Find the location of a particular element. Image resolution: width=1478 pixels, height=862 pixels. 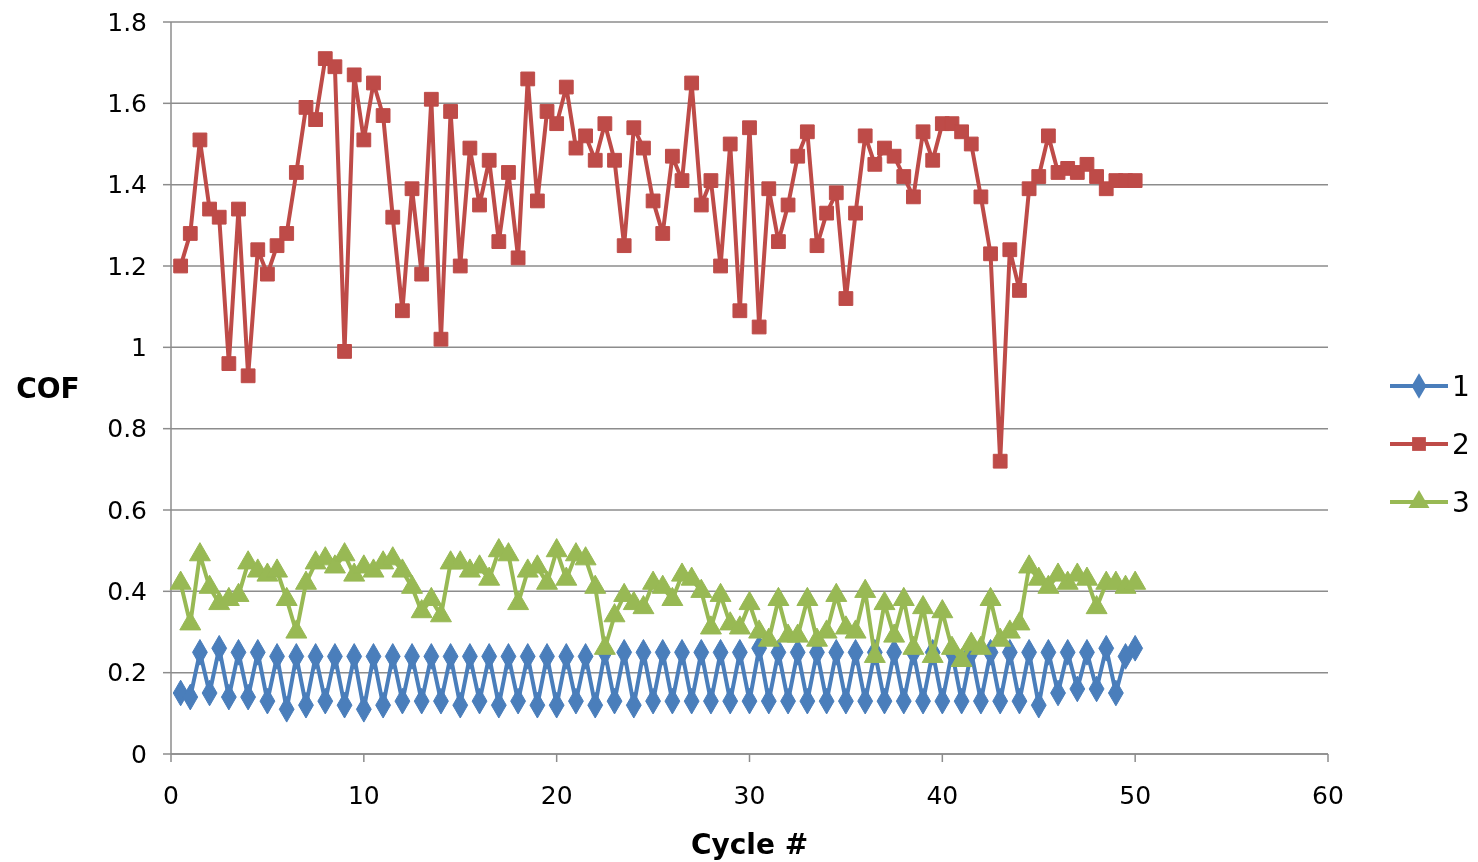

y-tick-label: 0.8 is located at coordinates (127, 429).